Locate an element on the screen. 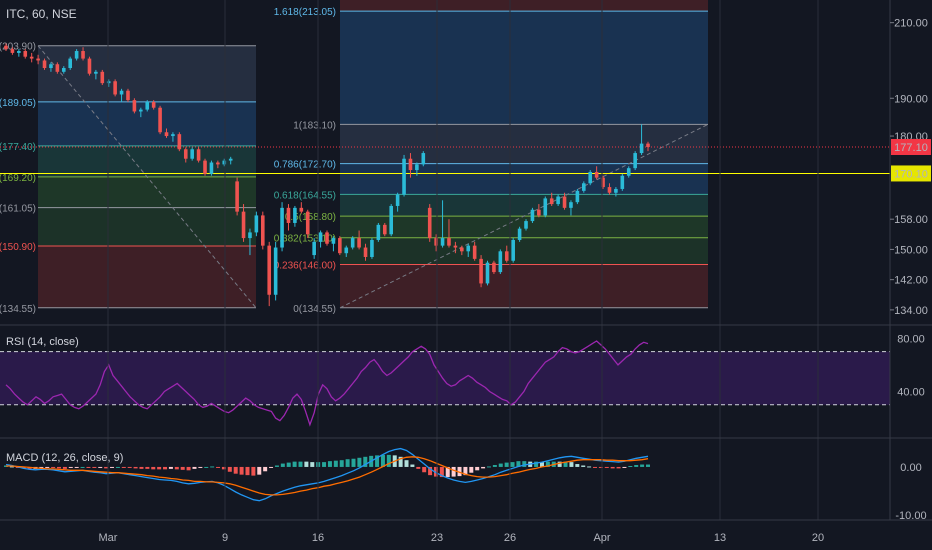 The height and width of the screenshot is (550, 932). x-tick-label: 26 is located at coordinates (510, 538).